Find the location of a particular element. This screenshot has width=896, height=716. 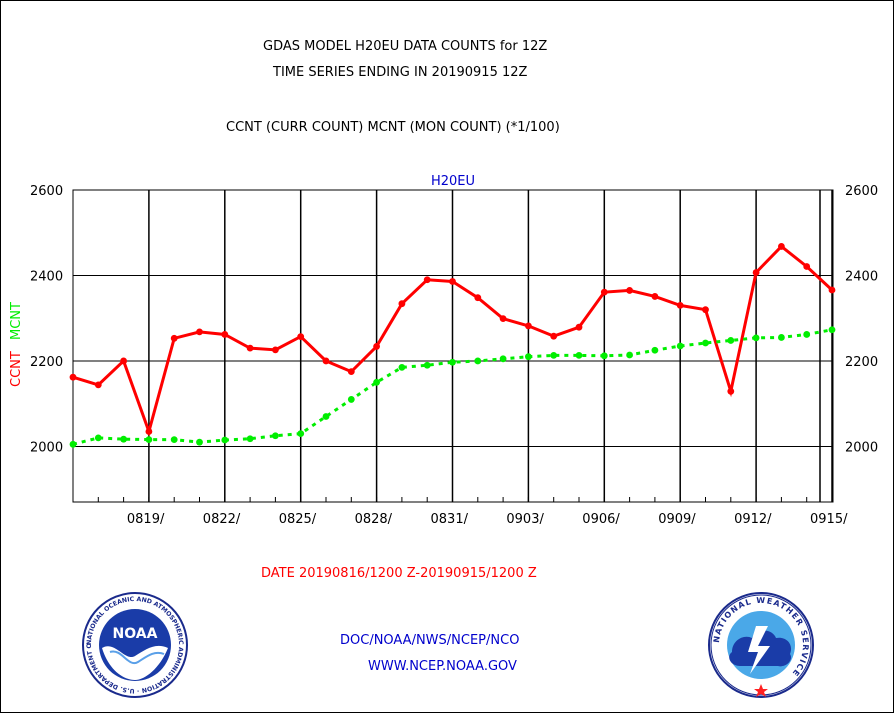

y-tick-label-left: 2000 is located at coordinates (46, 447).